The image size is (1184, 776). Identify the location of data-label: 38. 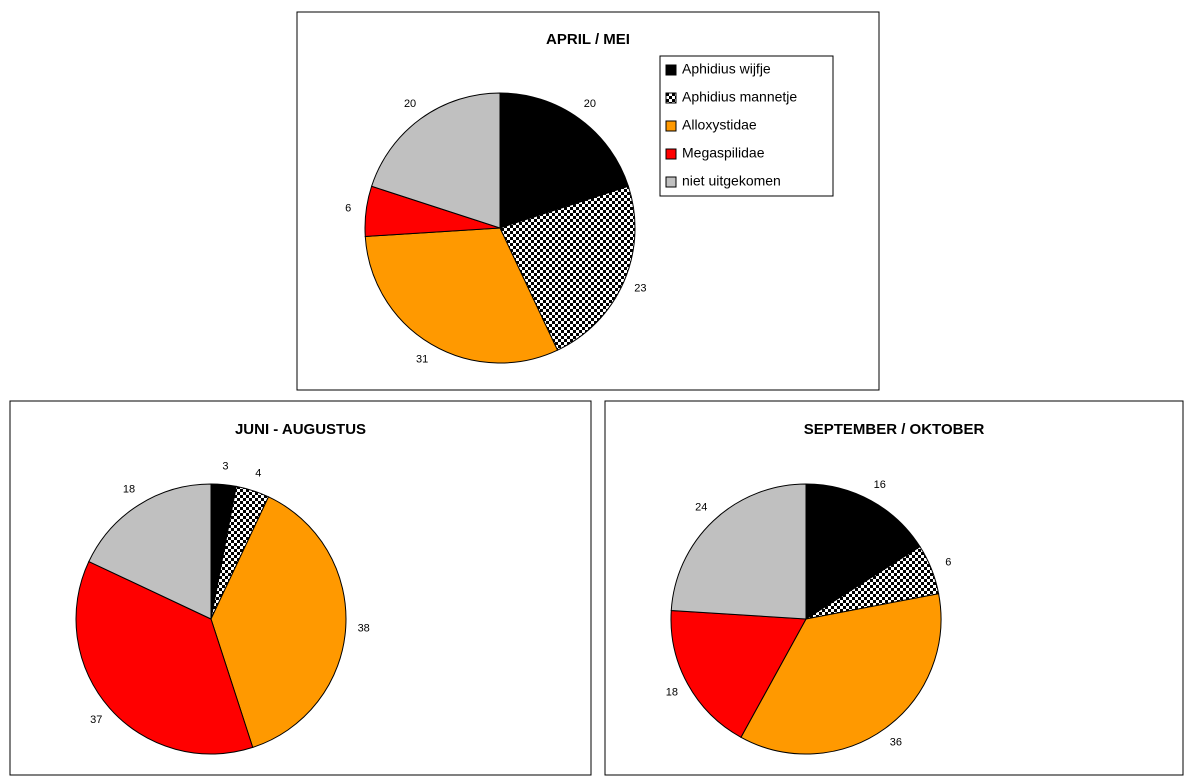
(364, 629).